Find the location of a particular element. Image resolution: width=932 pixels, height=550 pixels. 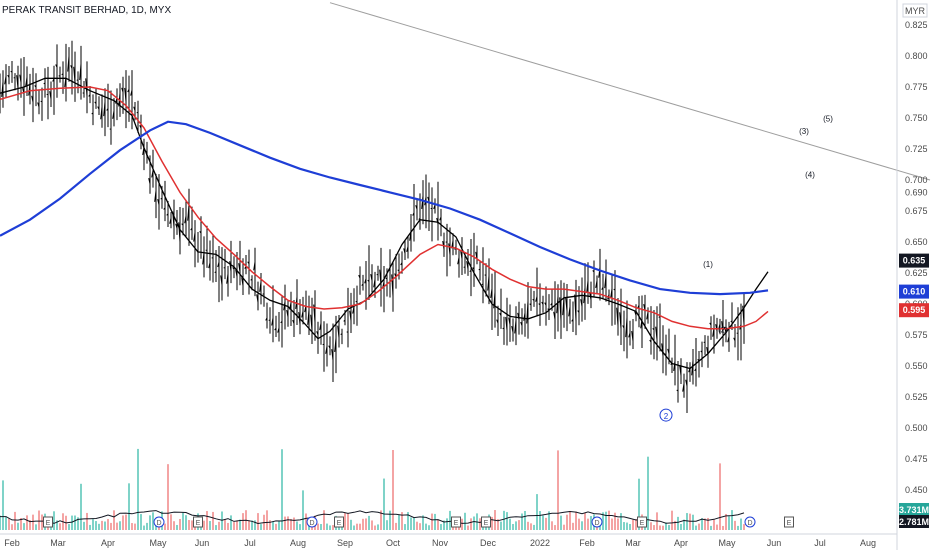

volume-badge-label: 3.731M is located at coordinates (914, 510).